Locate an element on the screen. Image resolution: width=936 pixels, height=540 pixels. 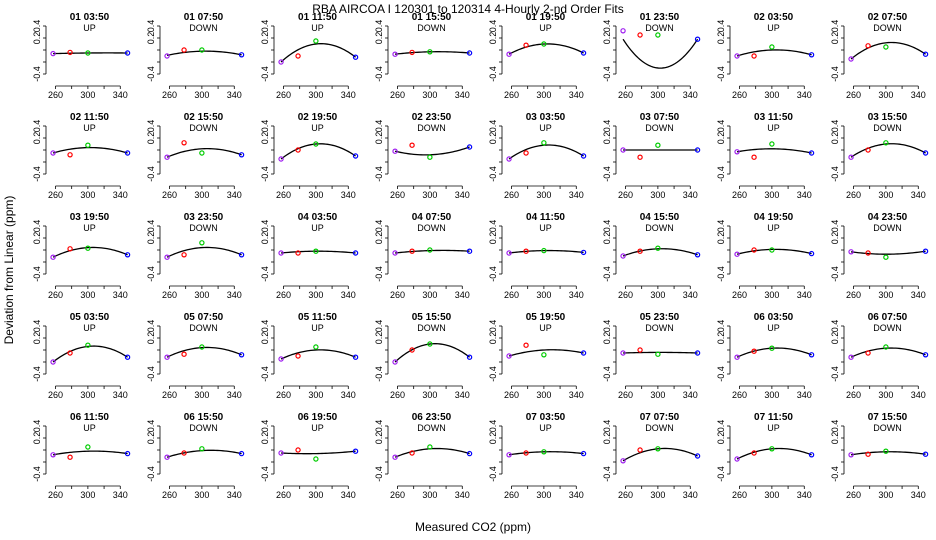
panel-label: 04 11:50 is located at coordinates (545, 217).